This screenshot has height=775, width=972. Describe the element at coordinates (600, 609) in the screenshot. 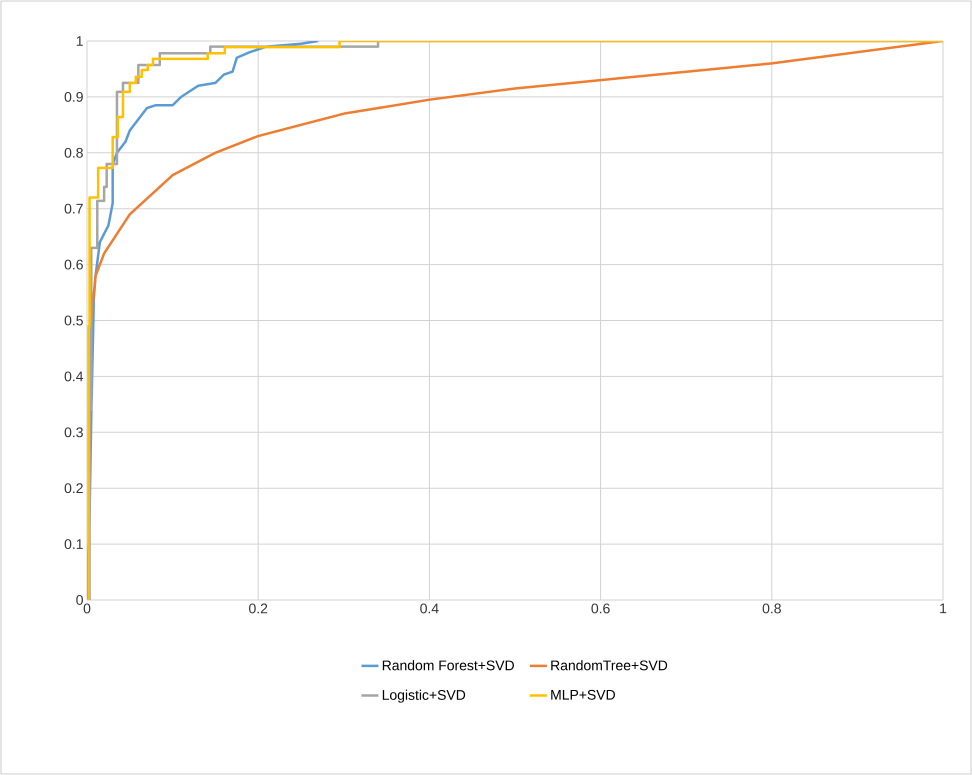

I see `x-tick-label: 0.6` at that location.